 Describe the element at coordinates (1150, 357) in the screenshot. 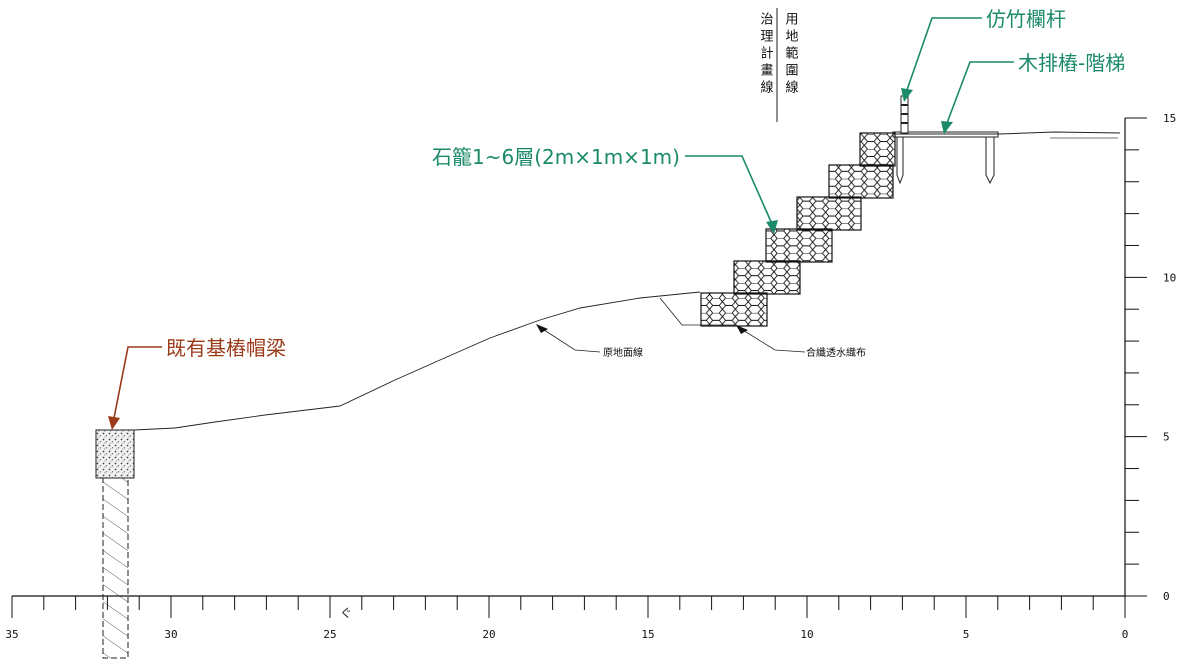

I see `y-axis: 0 5 10 15` at that location.